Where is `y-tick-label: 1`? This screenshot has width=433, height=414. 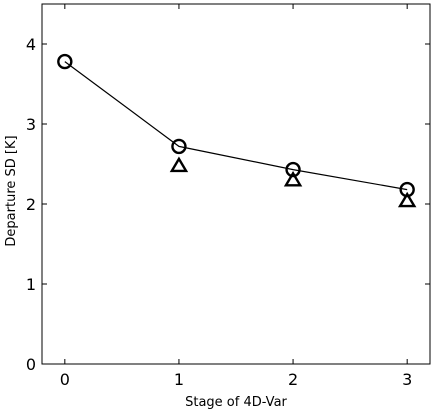
y-tick-label: 1 is located at coordinates (31, 284).